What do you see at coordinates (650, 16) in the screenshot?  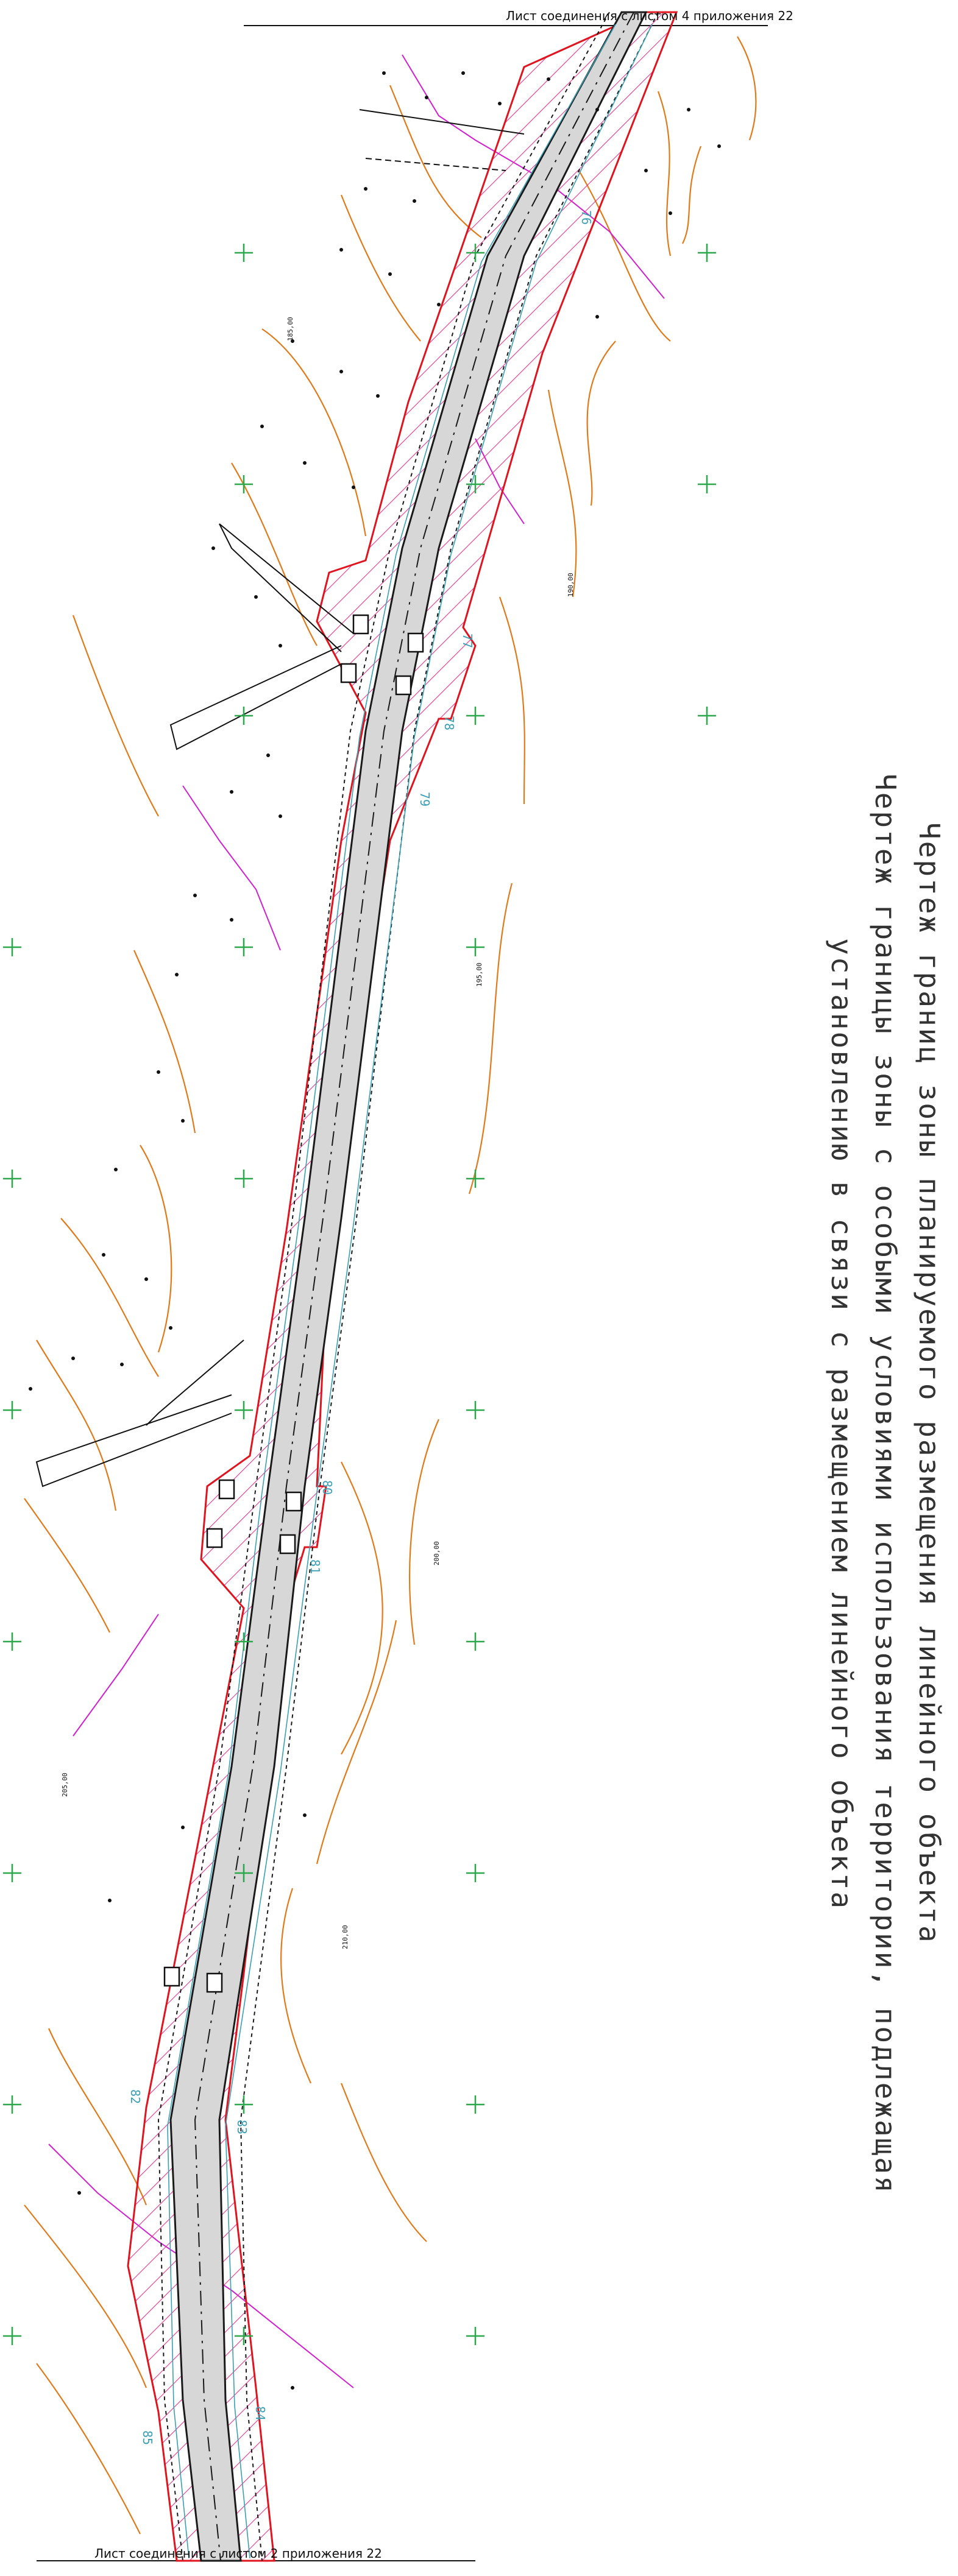 I see `top-sheet-link: Лист соединения с листом 4 приложения 22` at bounding box center [650, 16].